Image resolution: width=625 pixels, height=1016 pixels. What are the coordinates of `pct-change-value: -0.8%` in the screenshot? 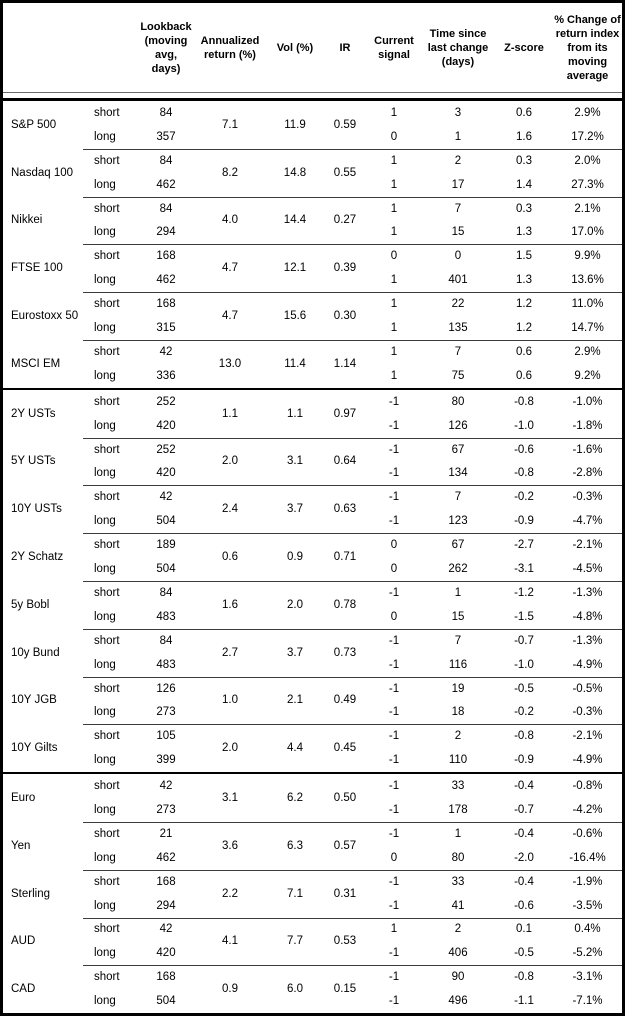 It's located at (587, 786).